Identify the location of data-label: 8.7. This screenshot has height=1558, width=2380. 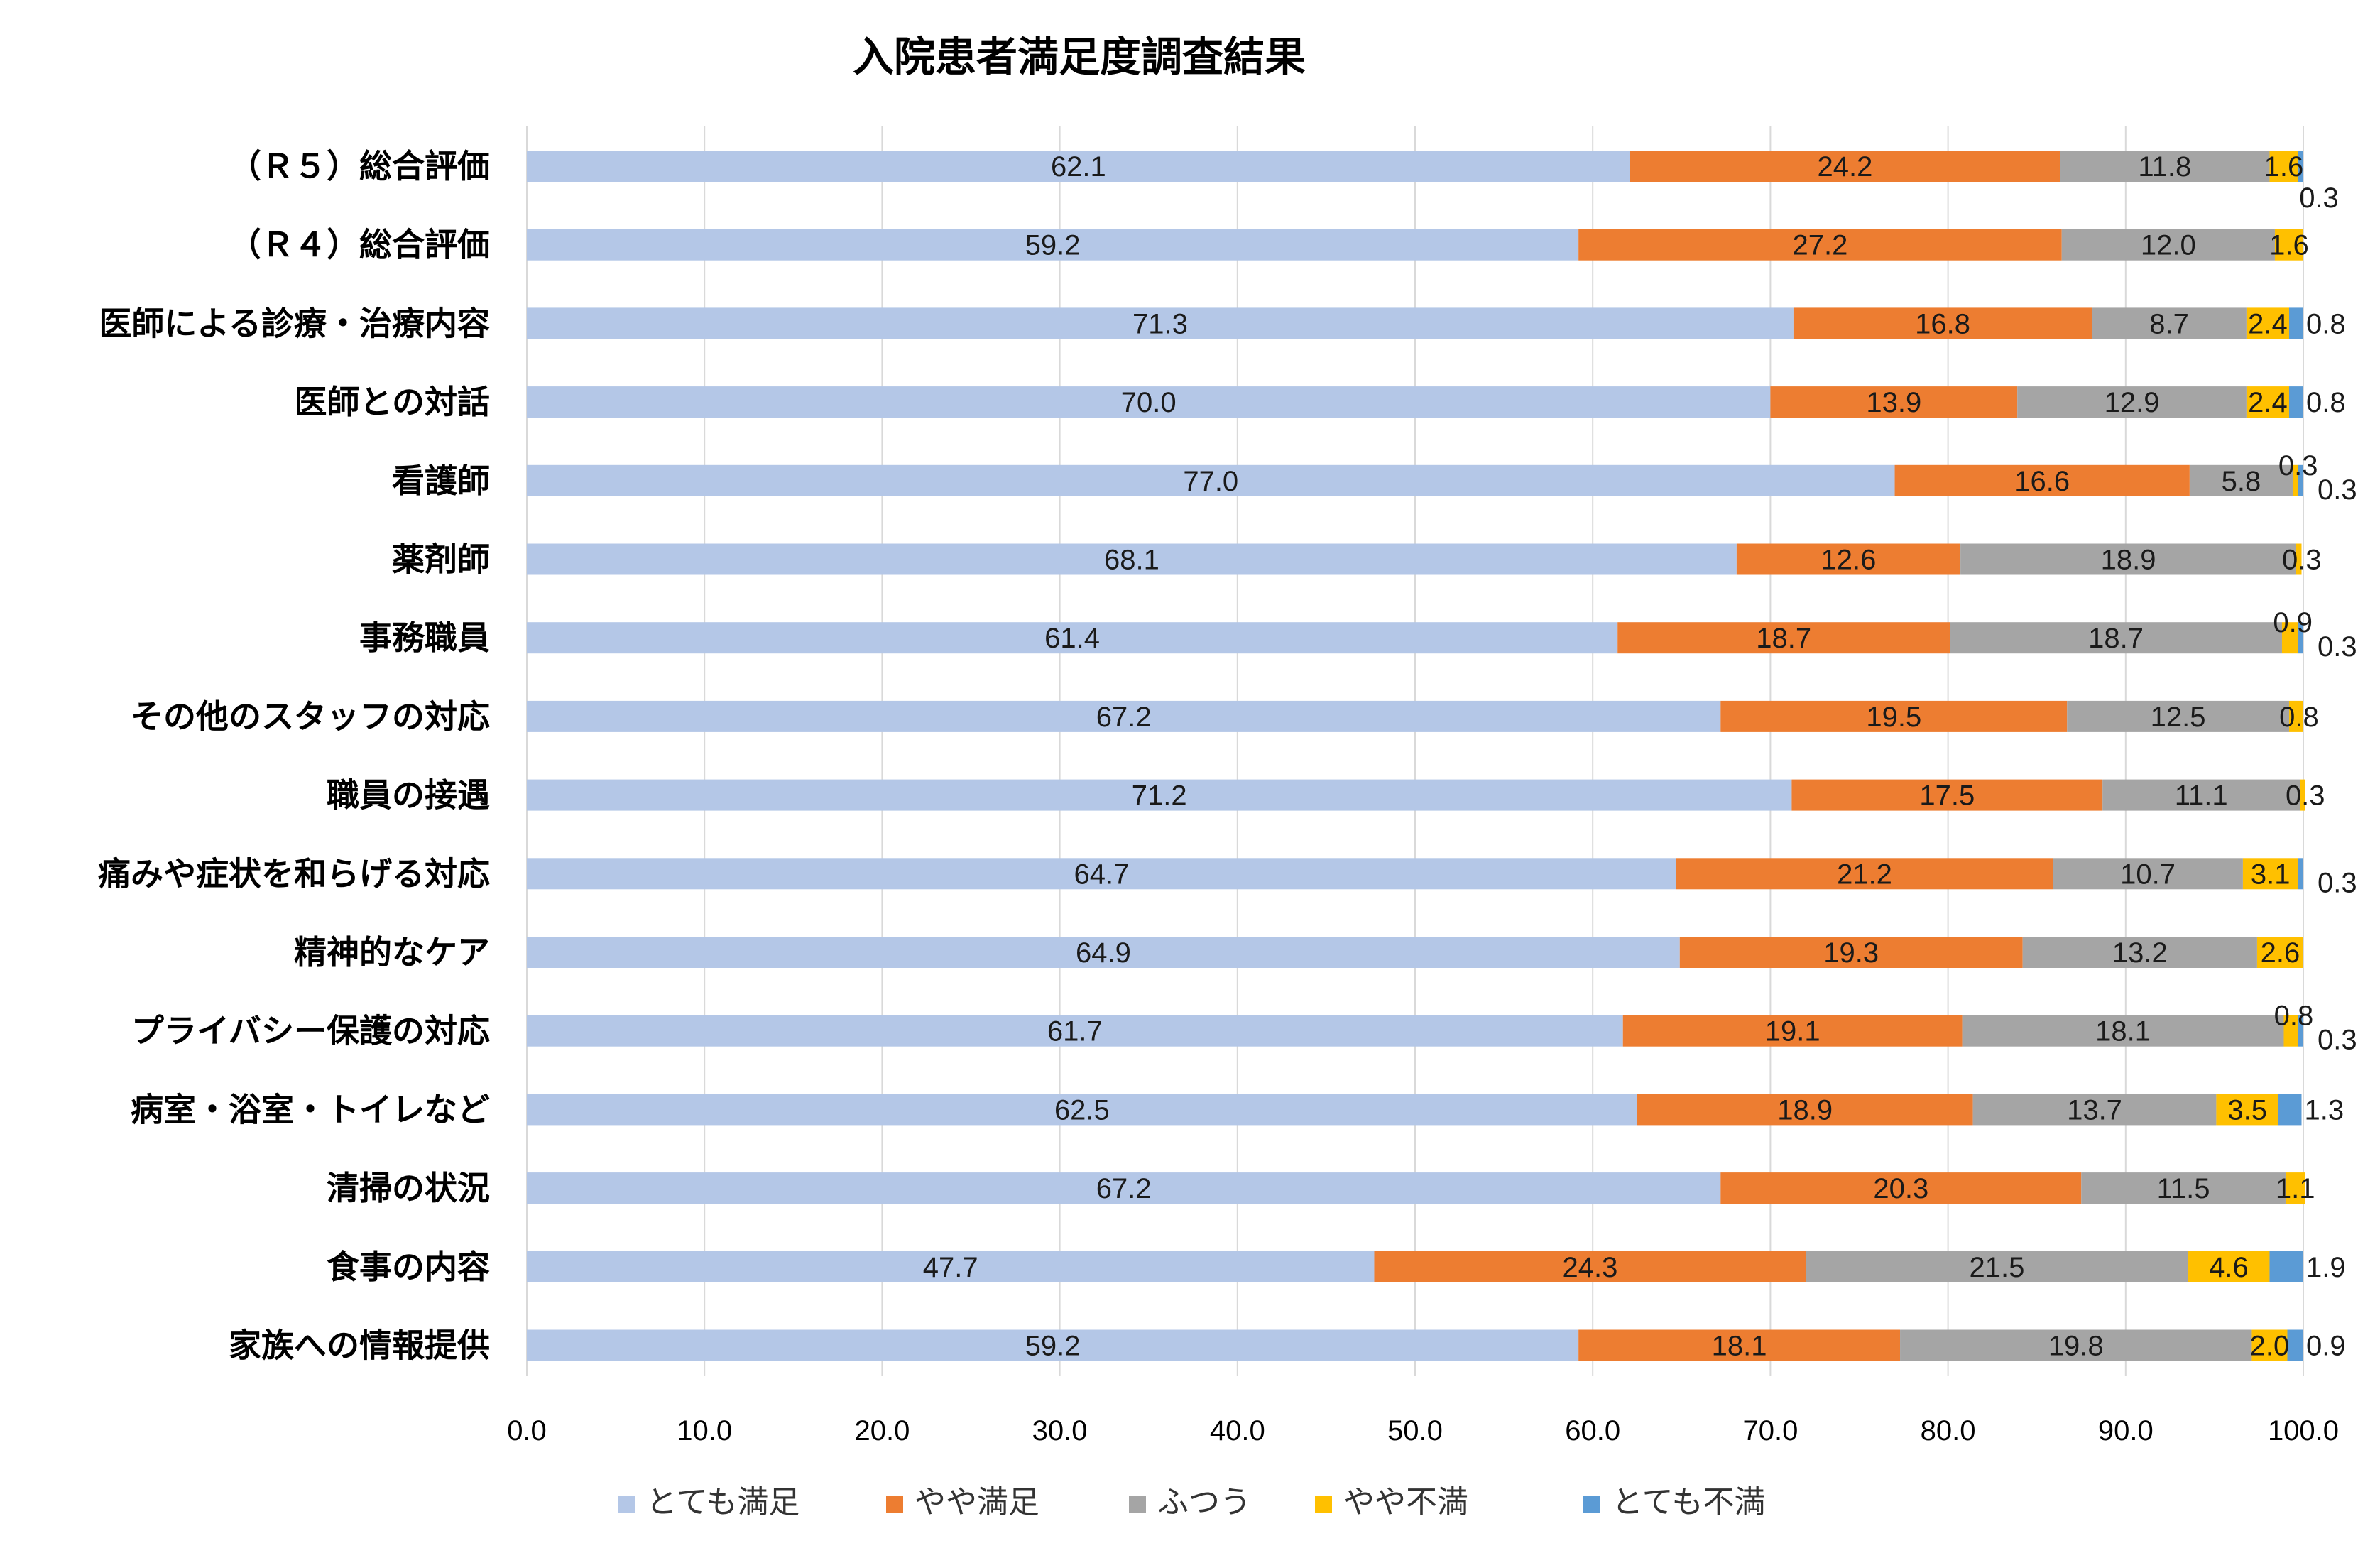
(2169, 324).